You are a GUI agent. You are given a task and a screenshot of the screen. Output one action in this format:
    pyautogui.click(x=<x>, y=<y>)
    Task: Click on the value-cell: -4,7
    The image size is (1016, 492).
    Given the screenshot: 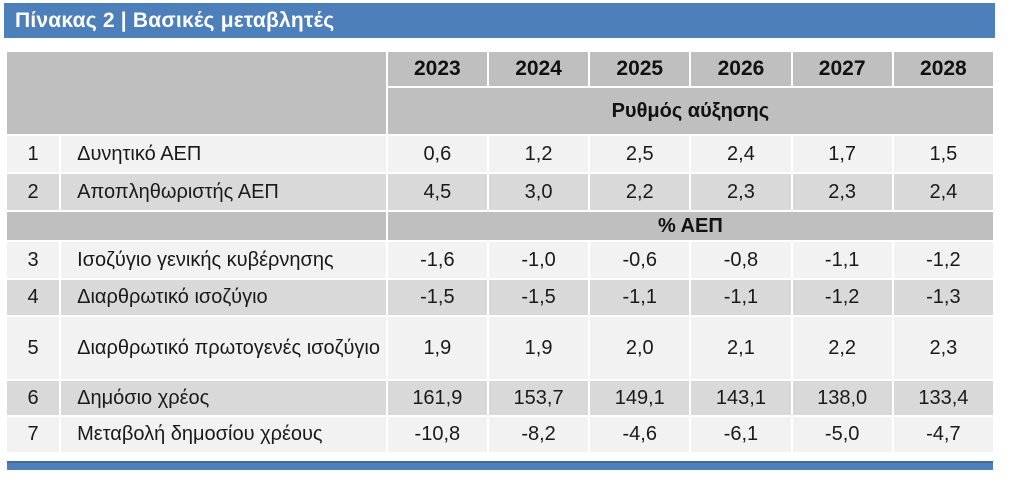 What is the action you would take?
    pyautogui.click(x=943, y=434)
    